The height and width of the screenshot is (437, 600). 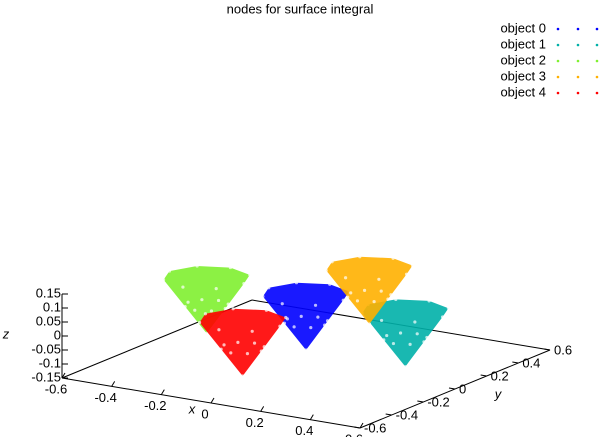 I want to click on x-tick-label: 0.4, so click(x=304, y=430).